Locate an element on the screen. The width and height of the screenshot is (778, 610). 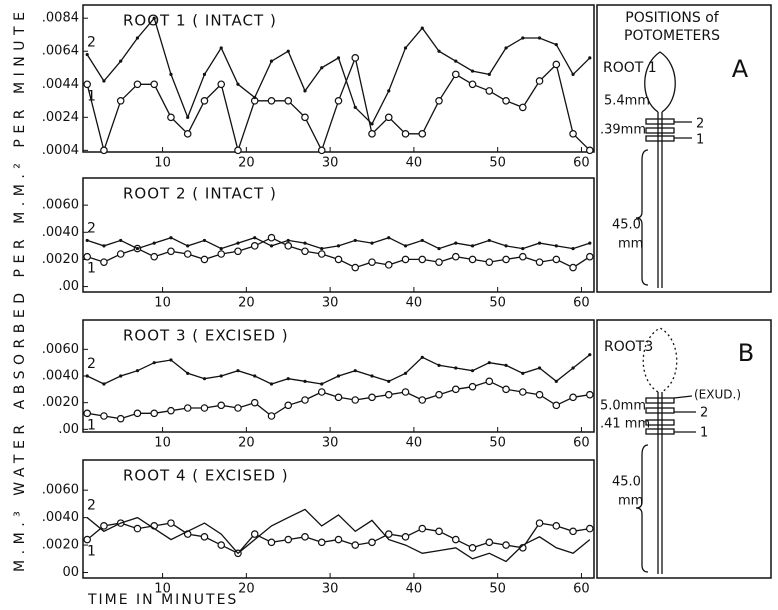
plot-frame is located at coordinates (338, 519).